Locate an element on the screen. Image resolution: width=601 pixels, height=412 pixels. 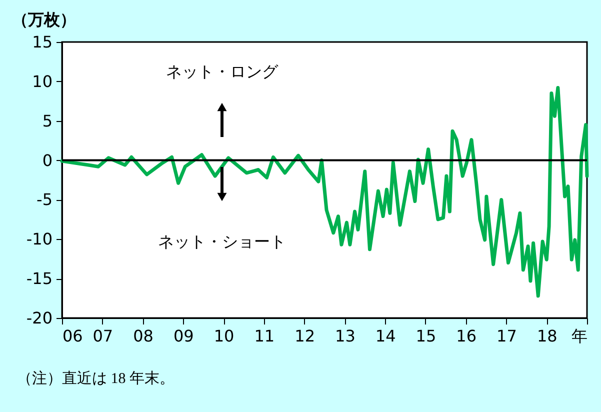
y-tick-label: 5 is located at coordinates (47, 120).